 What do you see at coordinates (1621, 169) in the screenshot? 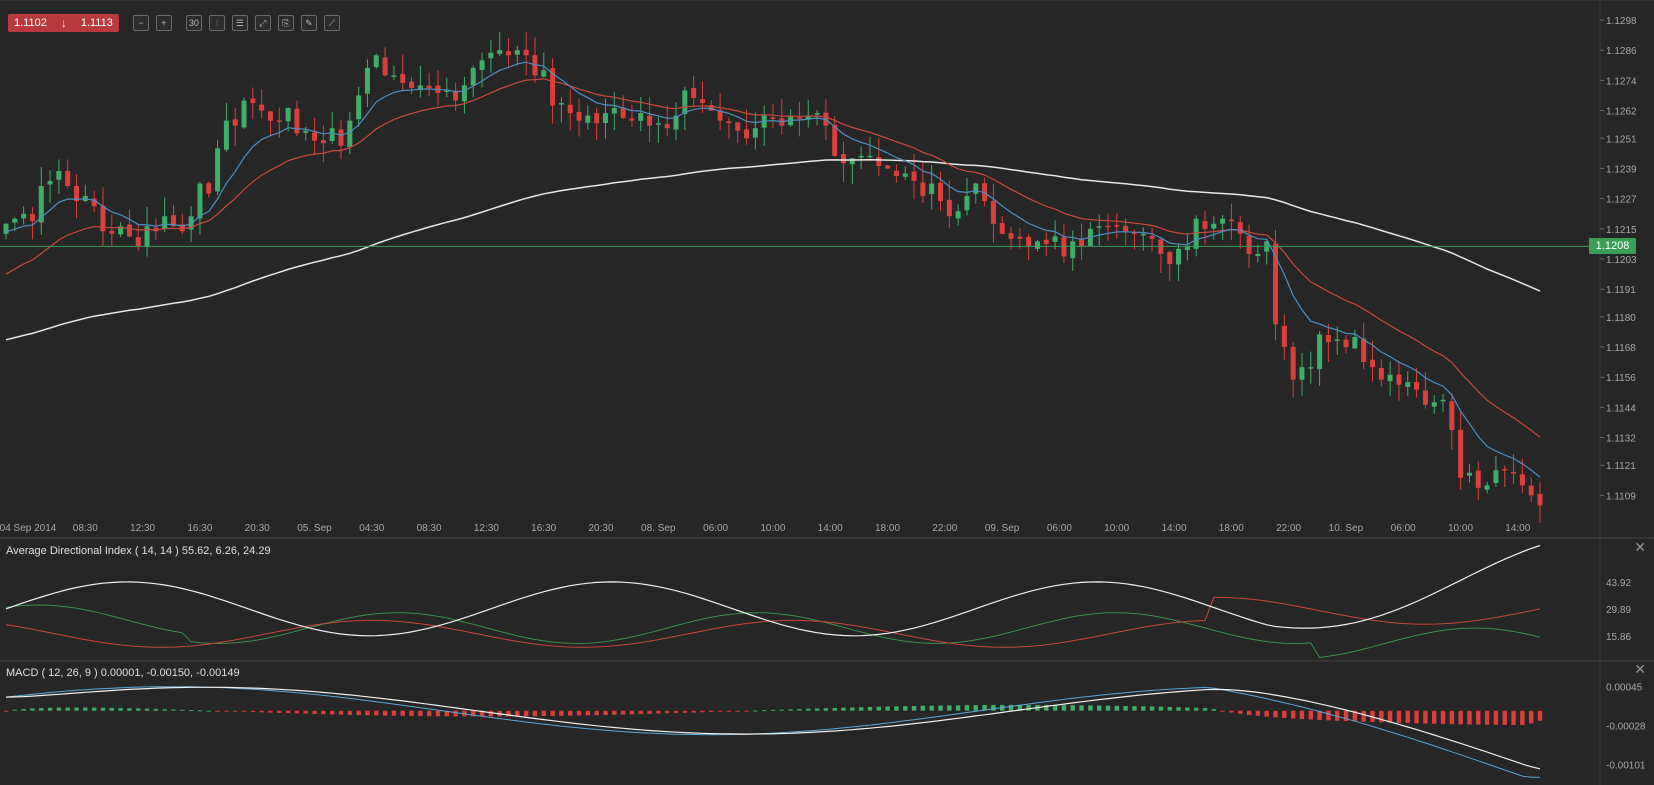
I see `price-tick-label: 1.1239` at bounding box center [1621, 169].